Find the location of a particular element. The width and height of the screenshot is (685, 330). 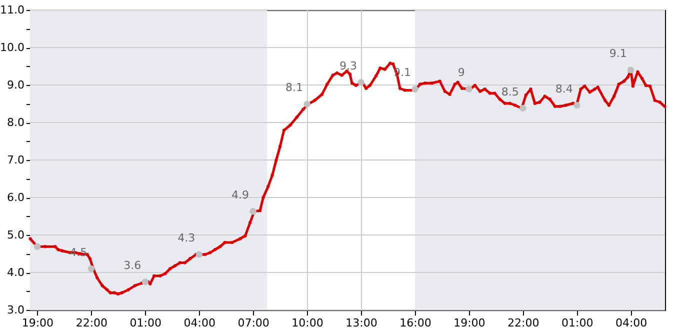

x-tick-label: 13:00 is located at coordinates (362, 323).